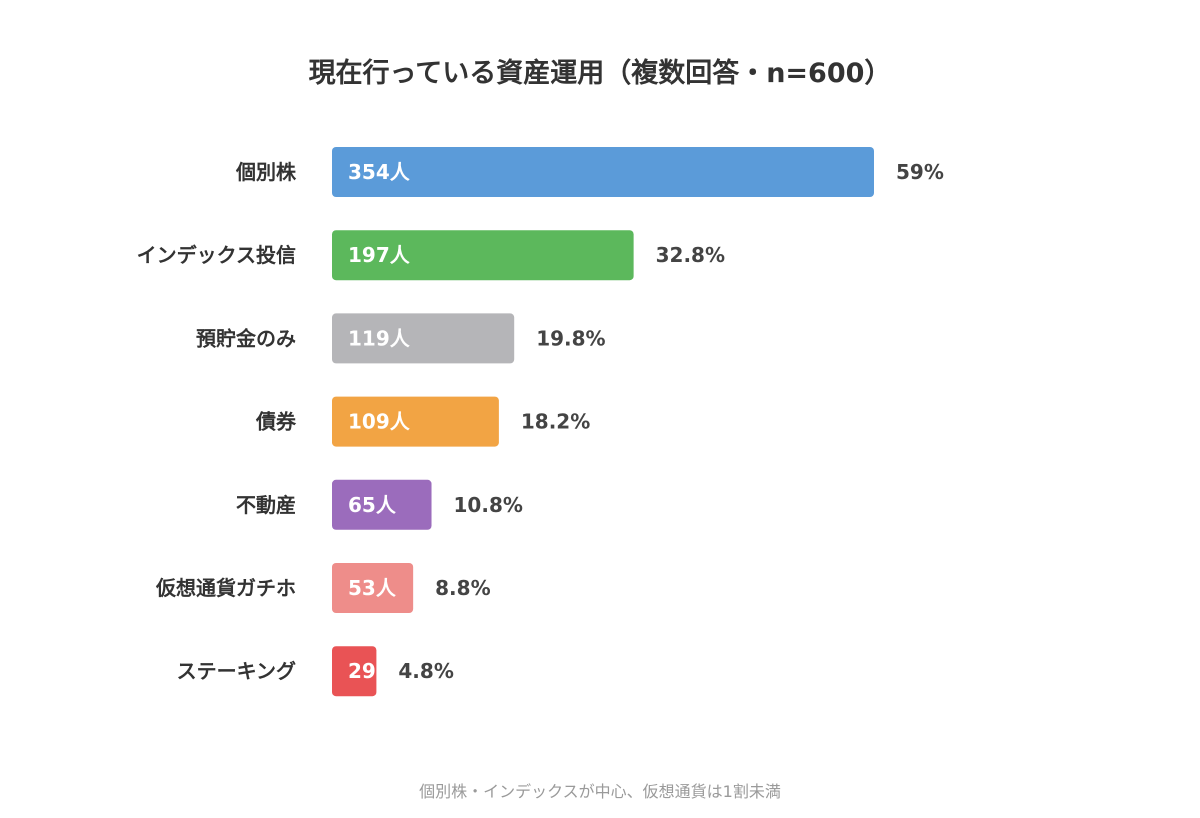 This screenshot has height=818, width=1200. I want to click on category-label: 不動産, so click(266, 505).